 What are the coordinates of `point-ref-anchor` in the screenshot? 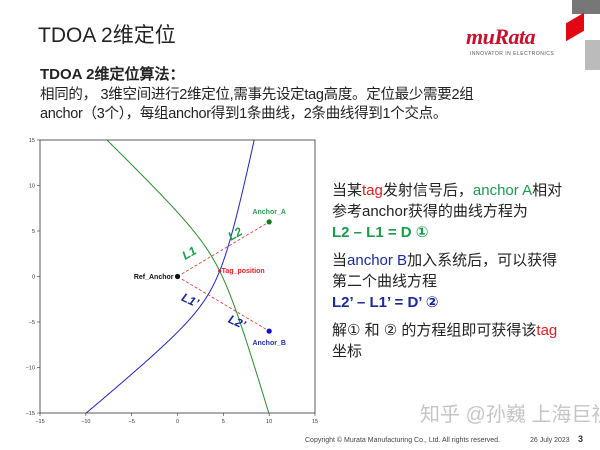 It's located at (177, 276).